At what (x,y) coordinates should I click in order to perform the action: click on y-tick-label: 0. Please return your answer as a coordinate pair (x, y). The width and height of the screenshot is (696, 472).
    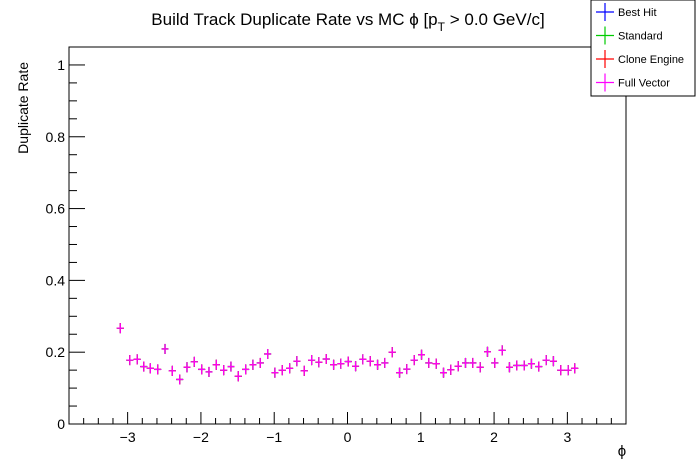
    Looking at the image, I should click on (61, 424).